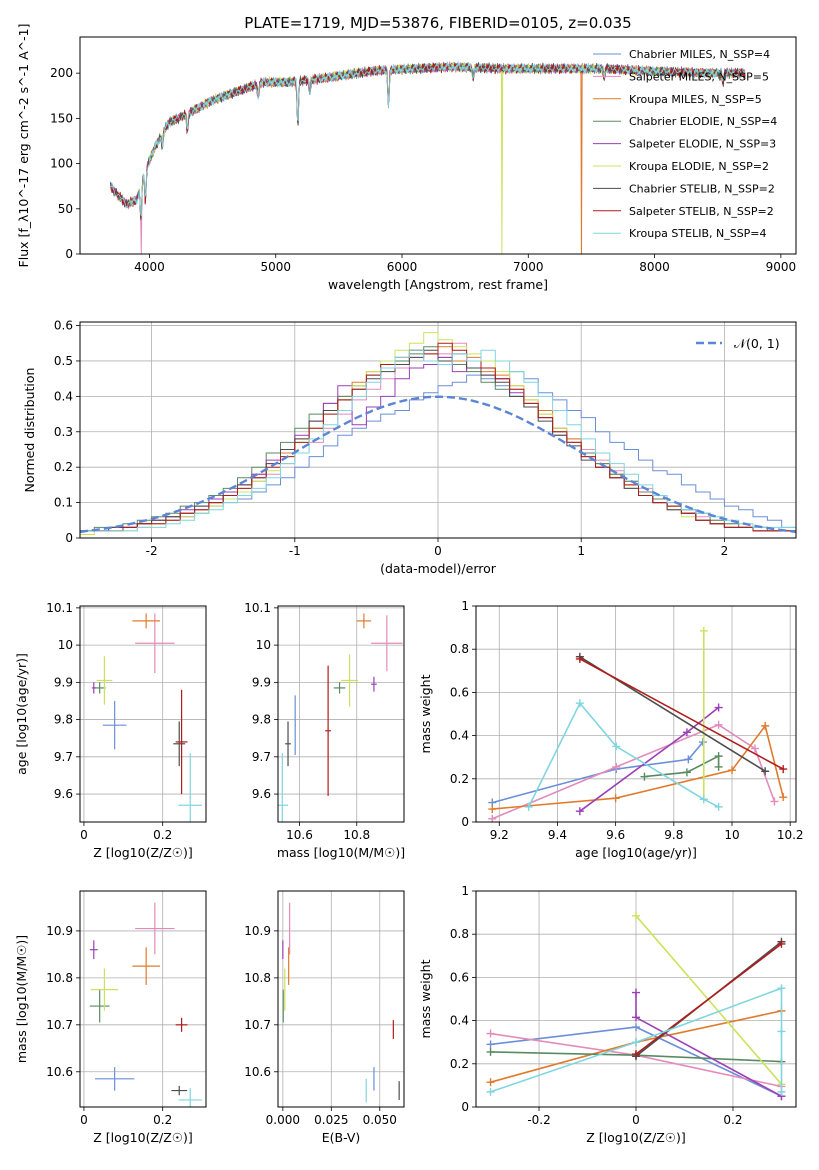  I want to click on y-tick-label: 9.7, so click(261, 757).